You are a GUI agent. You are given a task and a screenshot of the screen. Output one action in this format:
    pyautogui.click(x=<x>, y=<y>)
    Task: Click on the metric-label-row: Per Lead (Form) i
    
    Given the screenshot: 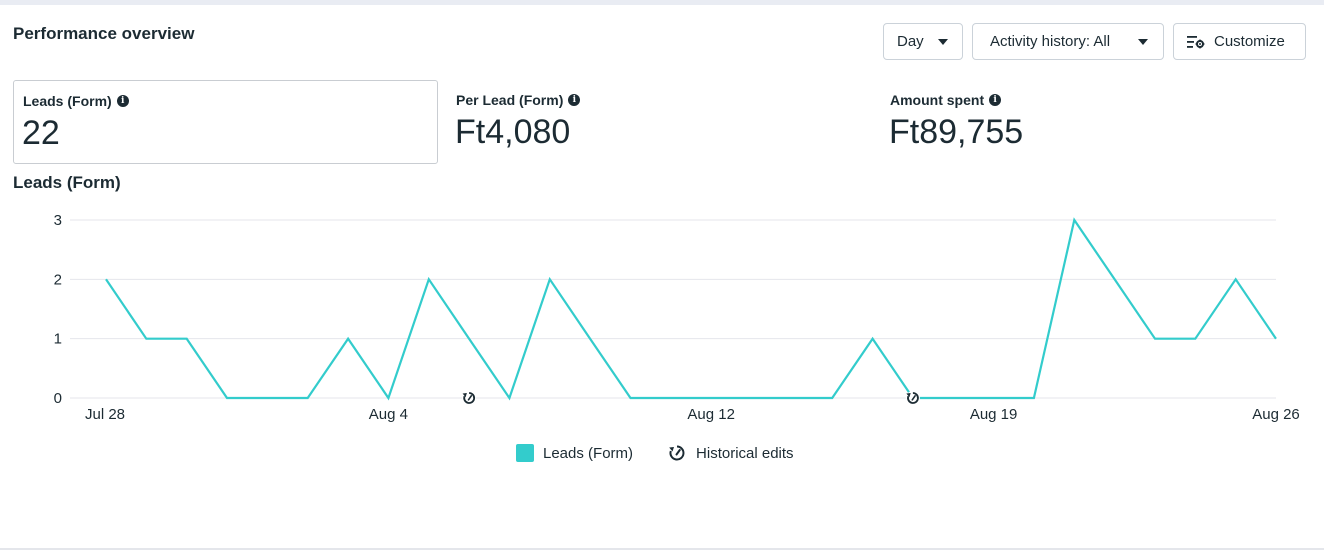 What is the action you would take?
    pyautogui.click(x=518, y=100)
    